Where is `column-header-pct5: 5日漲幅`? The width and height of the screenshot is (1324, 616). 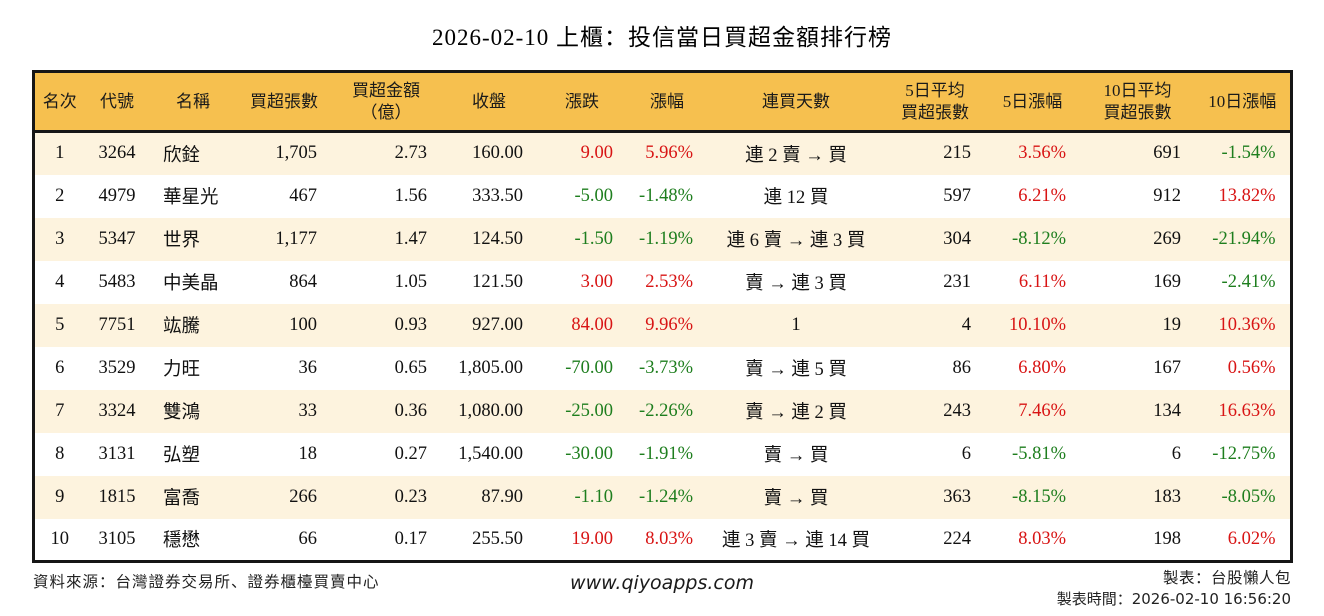 column-header-pct5: 5日漲幅 is located at coordinates (1032, 102).